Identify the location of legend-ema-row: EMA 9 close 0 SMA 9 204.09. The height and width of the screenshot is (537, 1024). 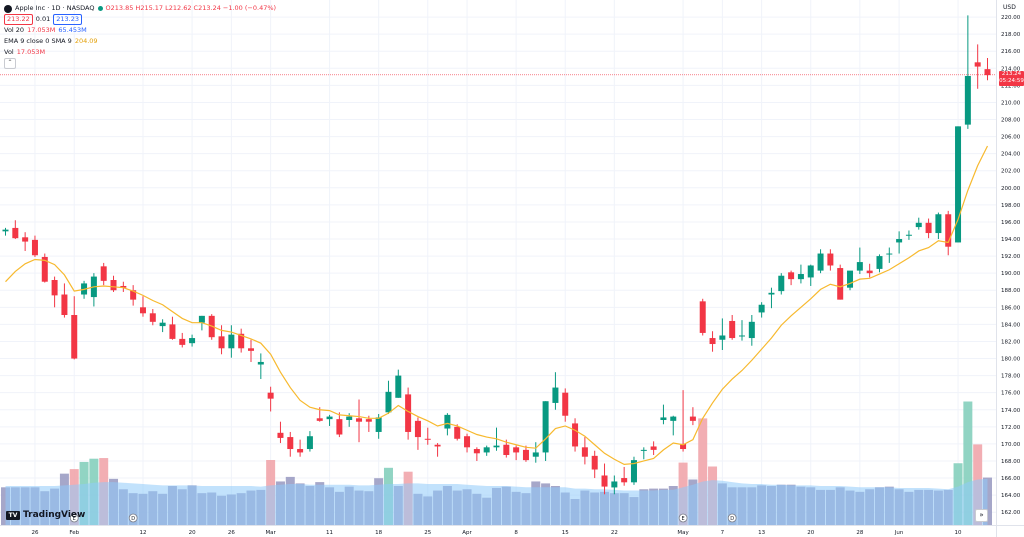
(140, 41).